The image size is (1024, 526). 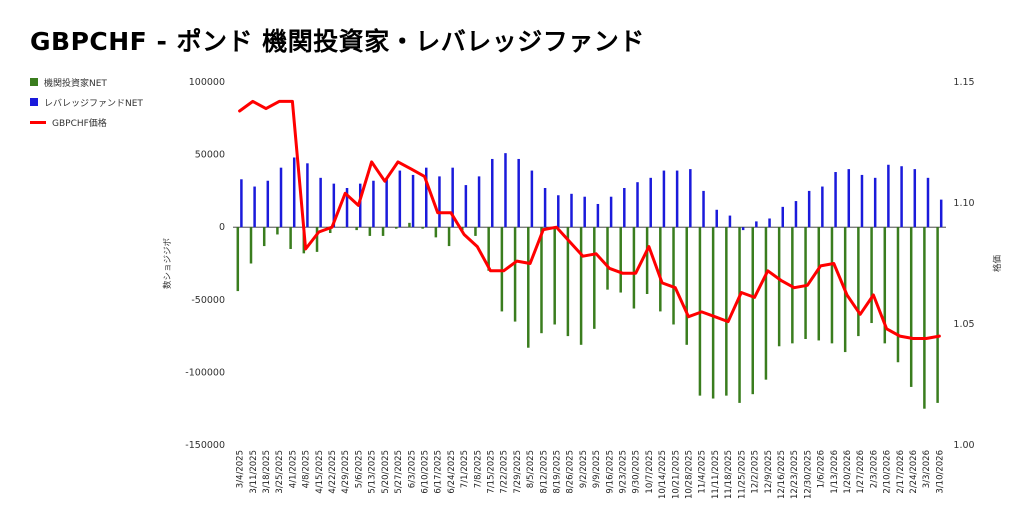 What do you see at coordinates (337, 41) in the screenshot?
I see `chart-title: GBPCHF - ポンド 機関投資家・レバレッジファンド` at bounding box center [337, 41].